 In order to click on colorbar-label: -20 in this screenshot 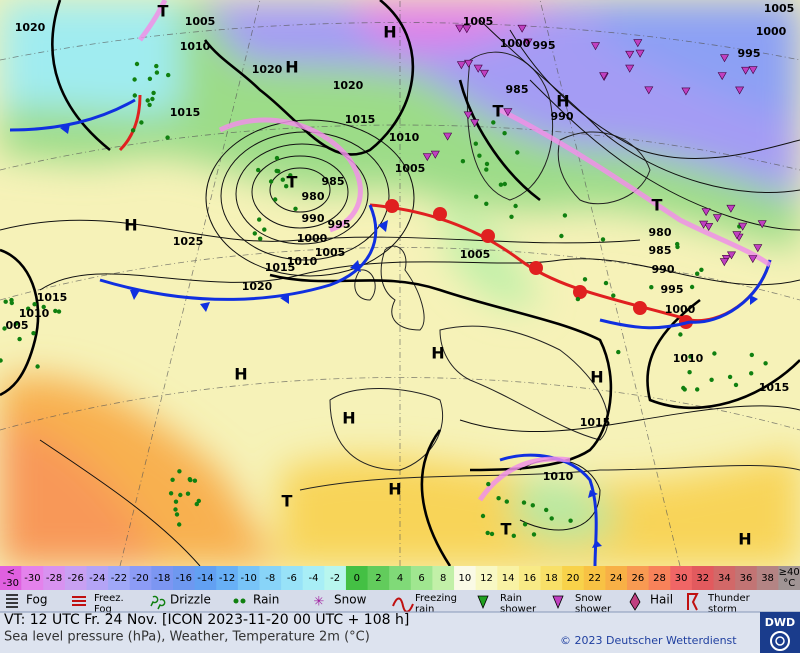, I will do `click(140, 578)`.